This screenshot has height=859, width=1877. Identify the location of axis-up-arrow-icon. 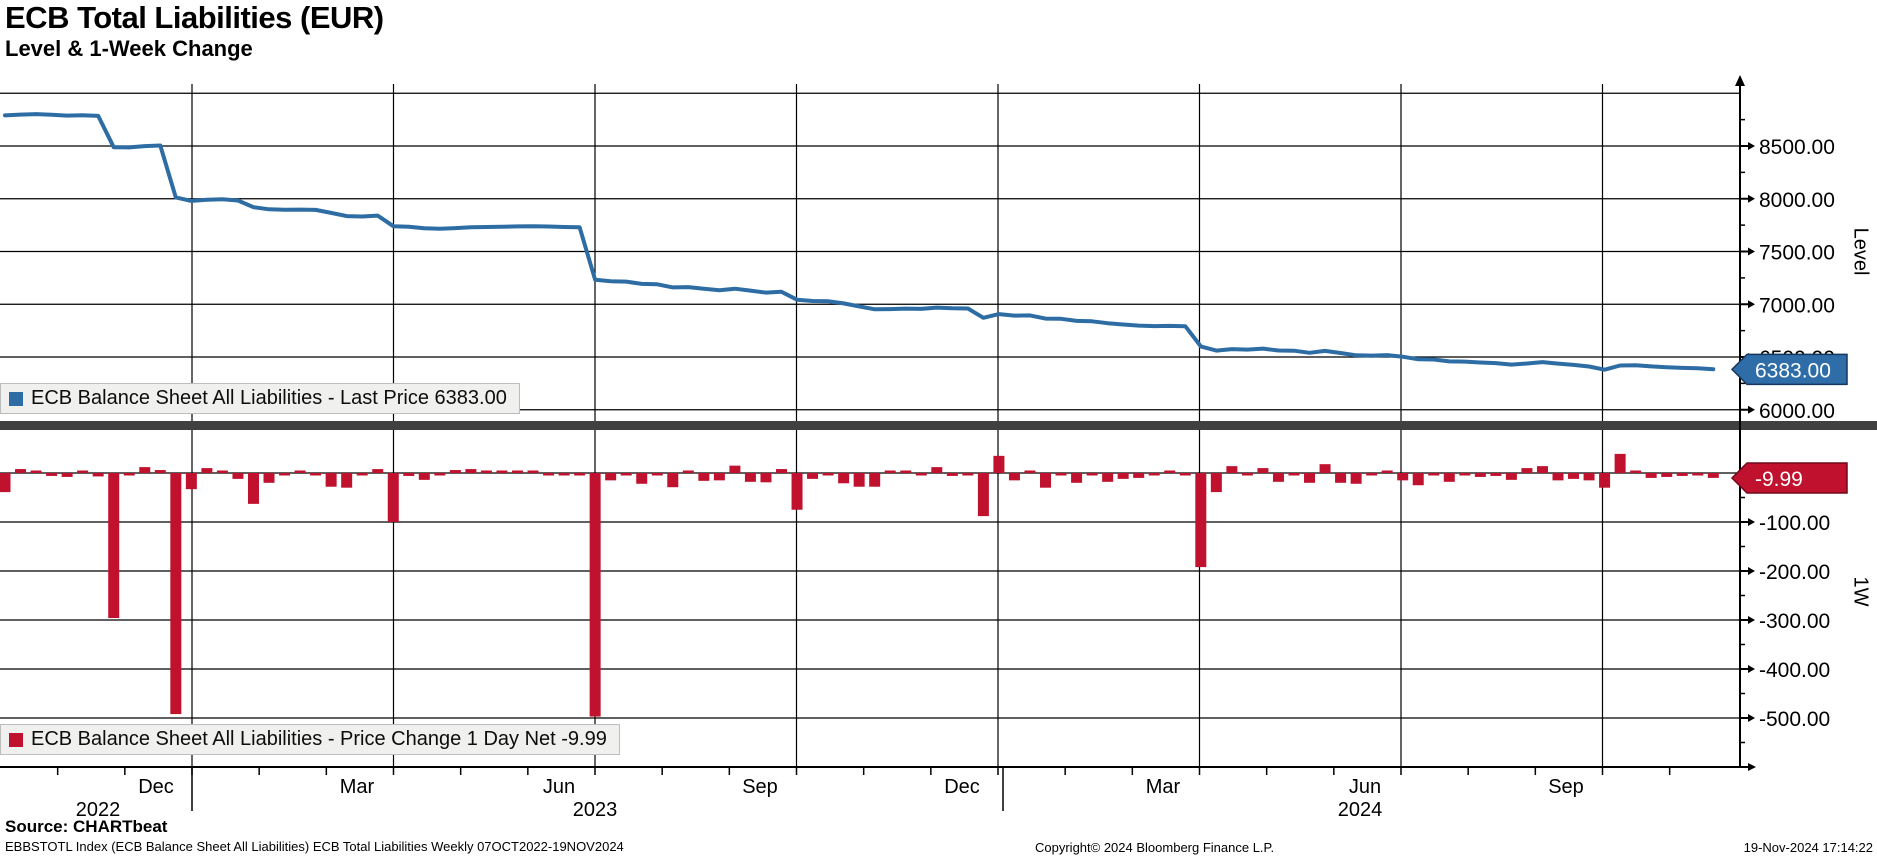
(1740, 80).